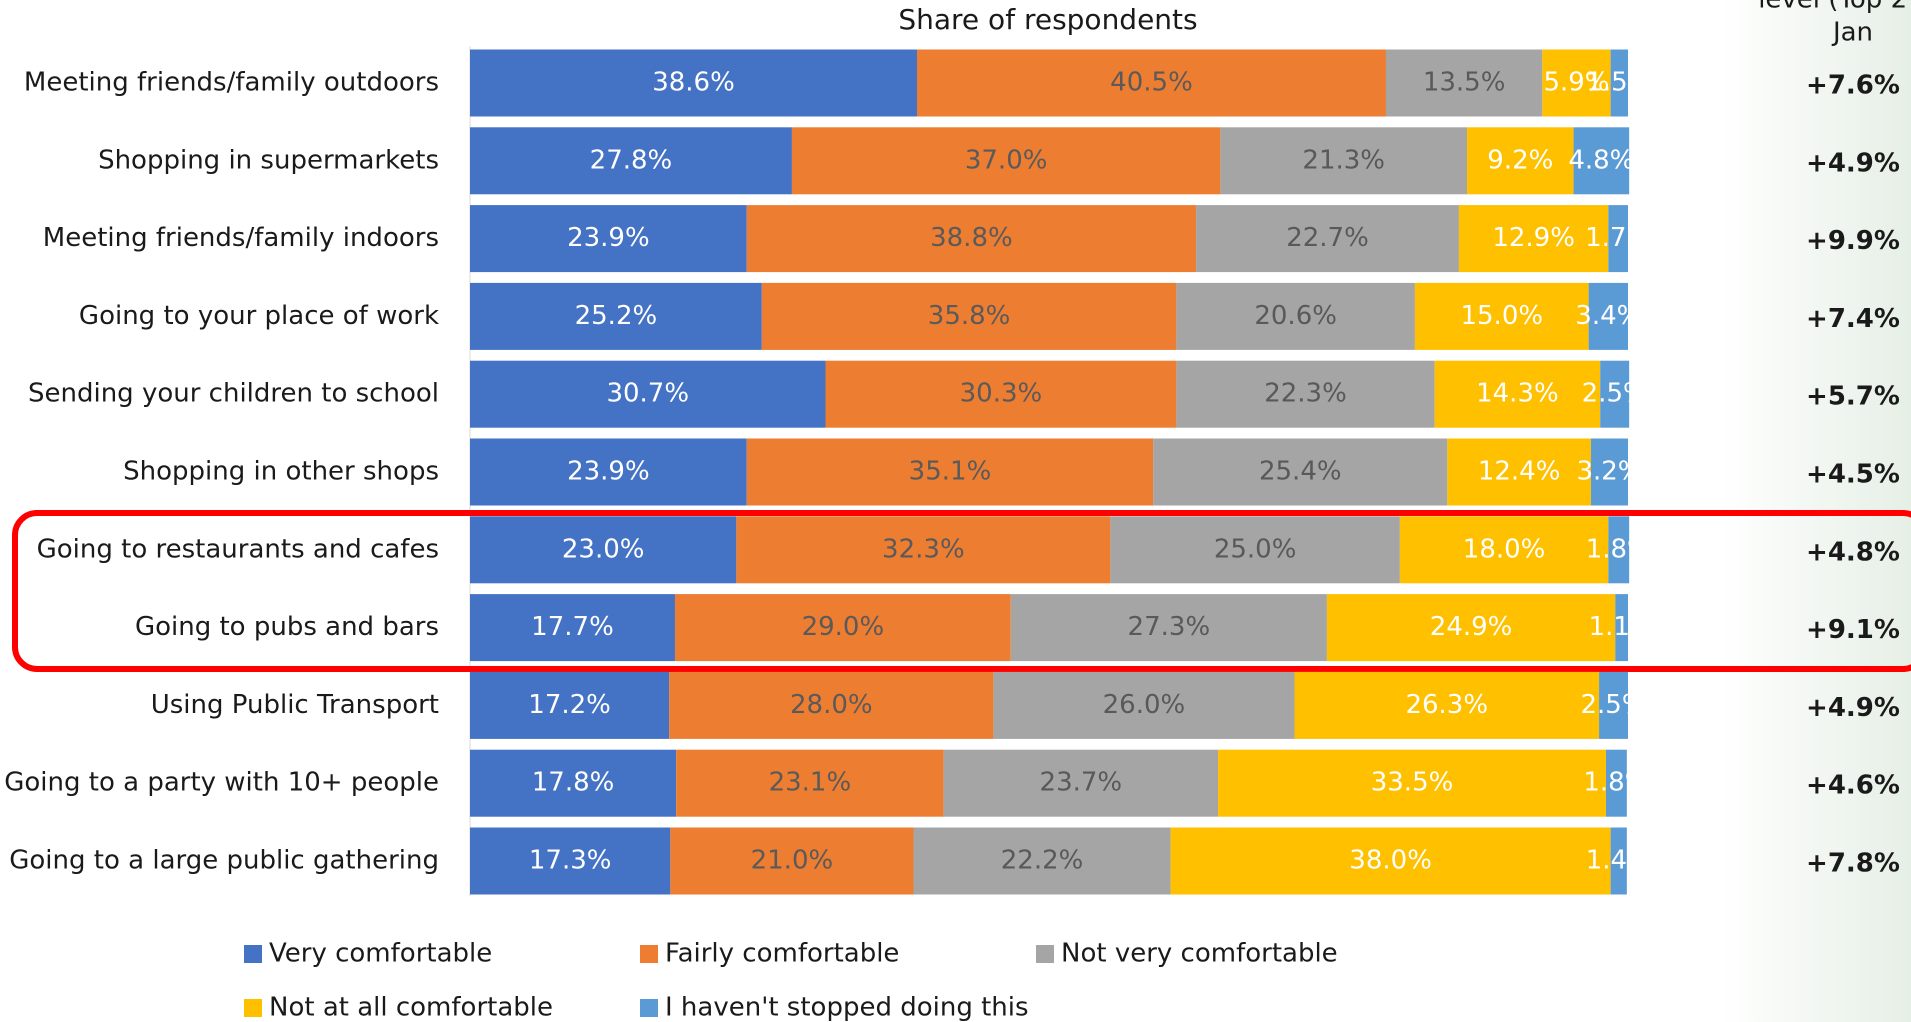 This screenshot has height=1022, width=1911. What do you see at coordinates (224, 861) in the screenshot?
I see `category-label: Going to a large public gathering` at bounding box center [224, 861].